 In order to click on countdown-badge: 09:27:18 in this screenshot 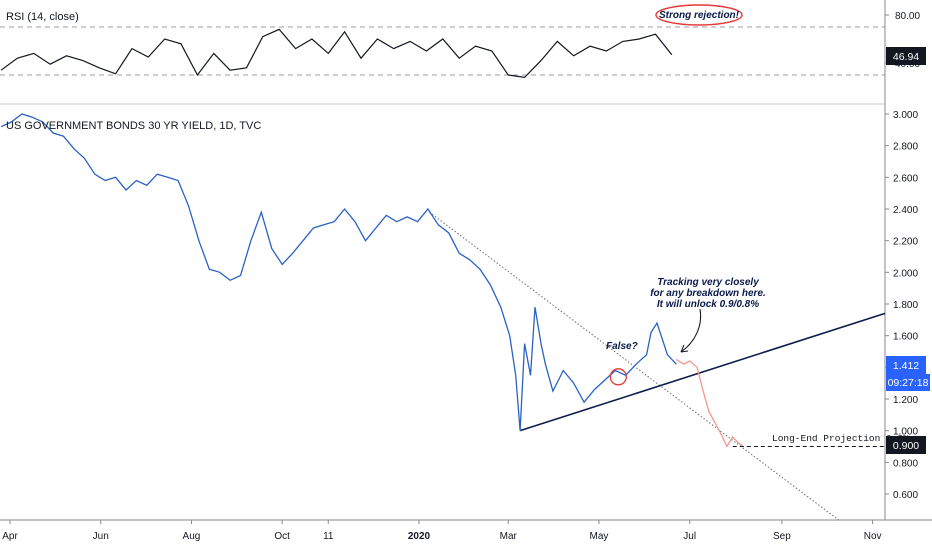, I will do `click(908, 382)`.